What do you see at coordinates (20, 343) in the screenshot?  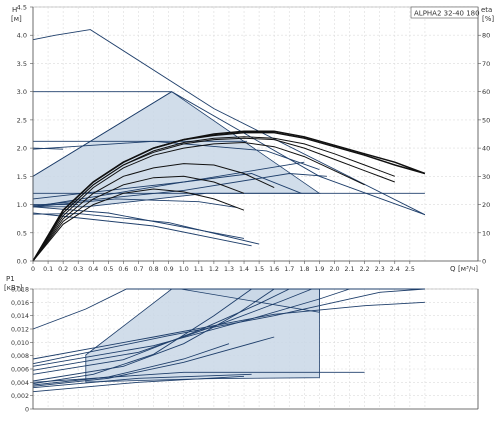 I see `p1-tick-label: 0,010` at bounding box center [20, 343].